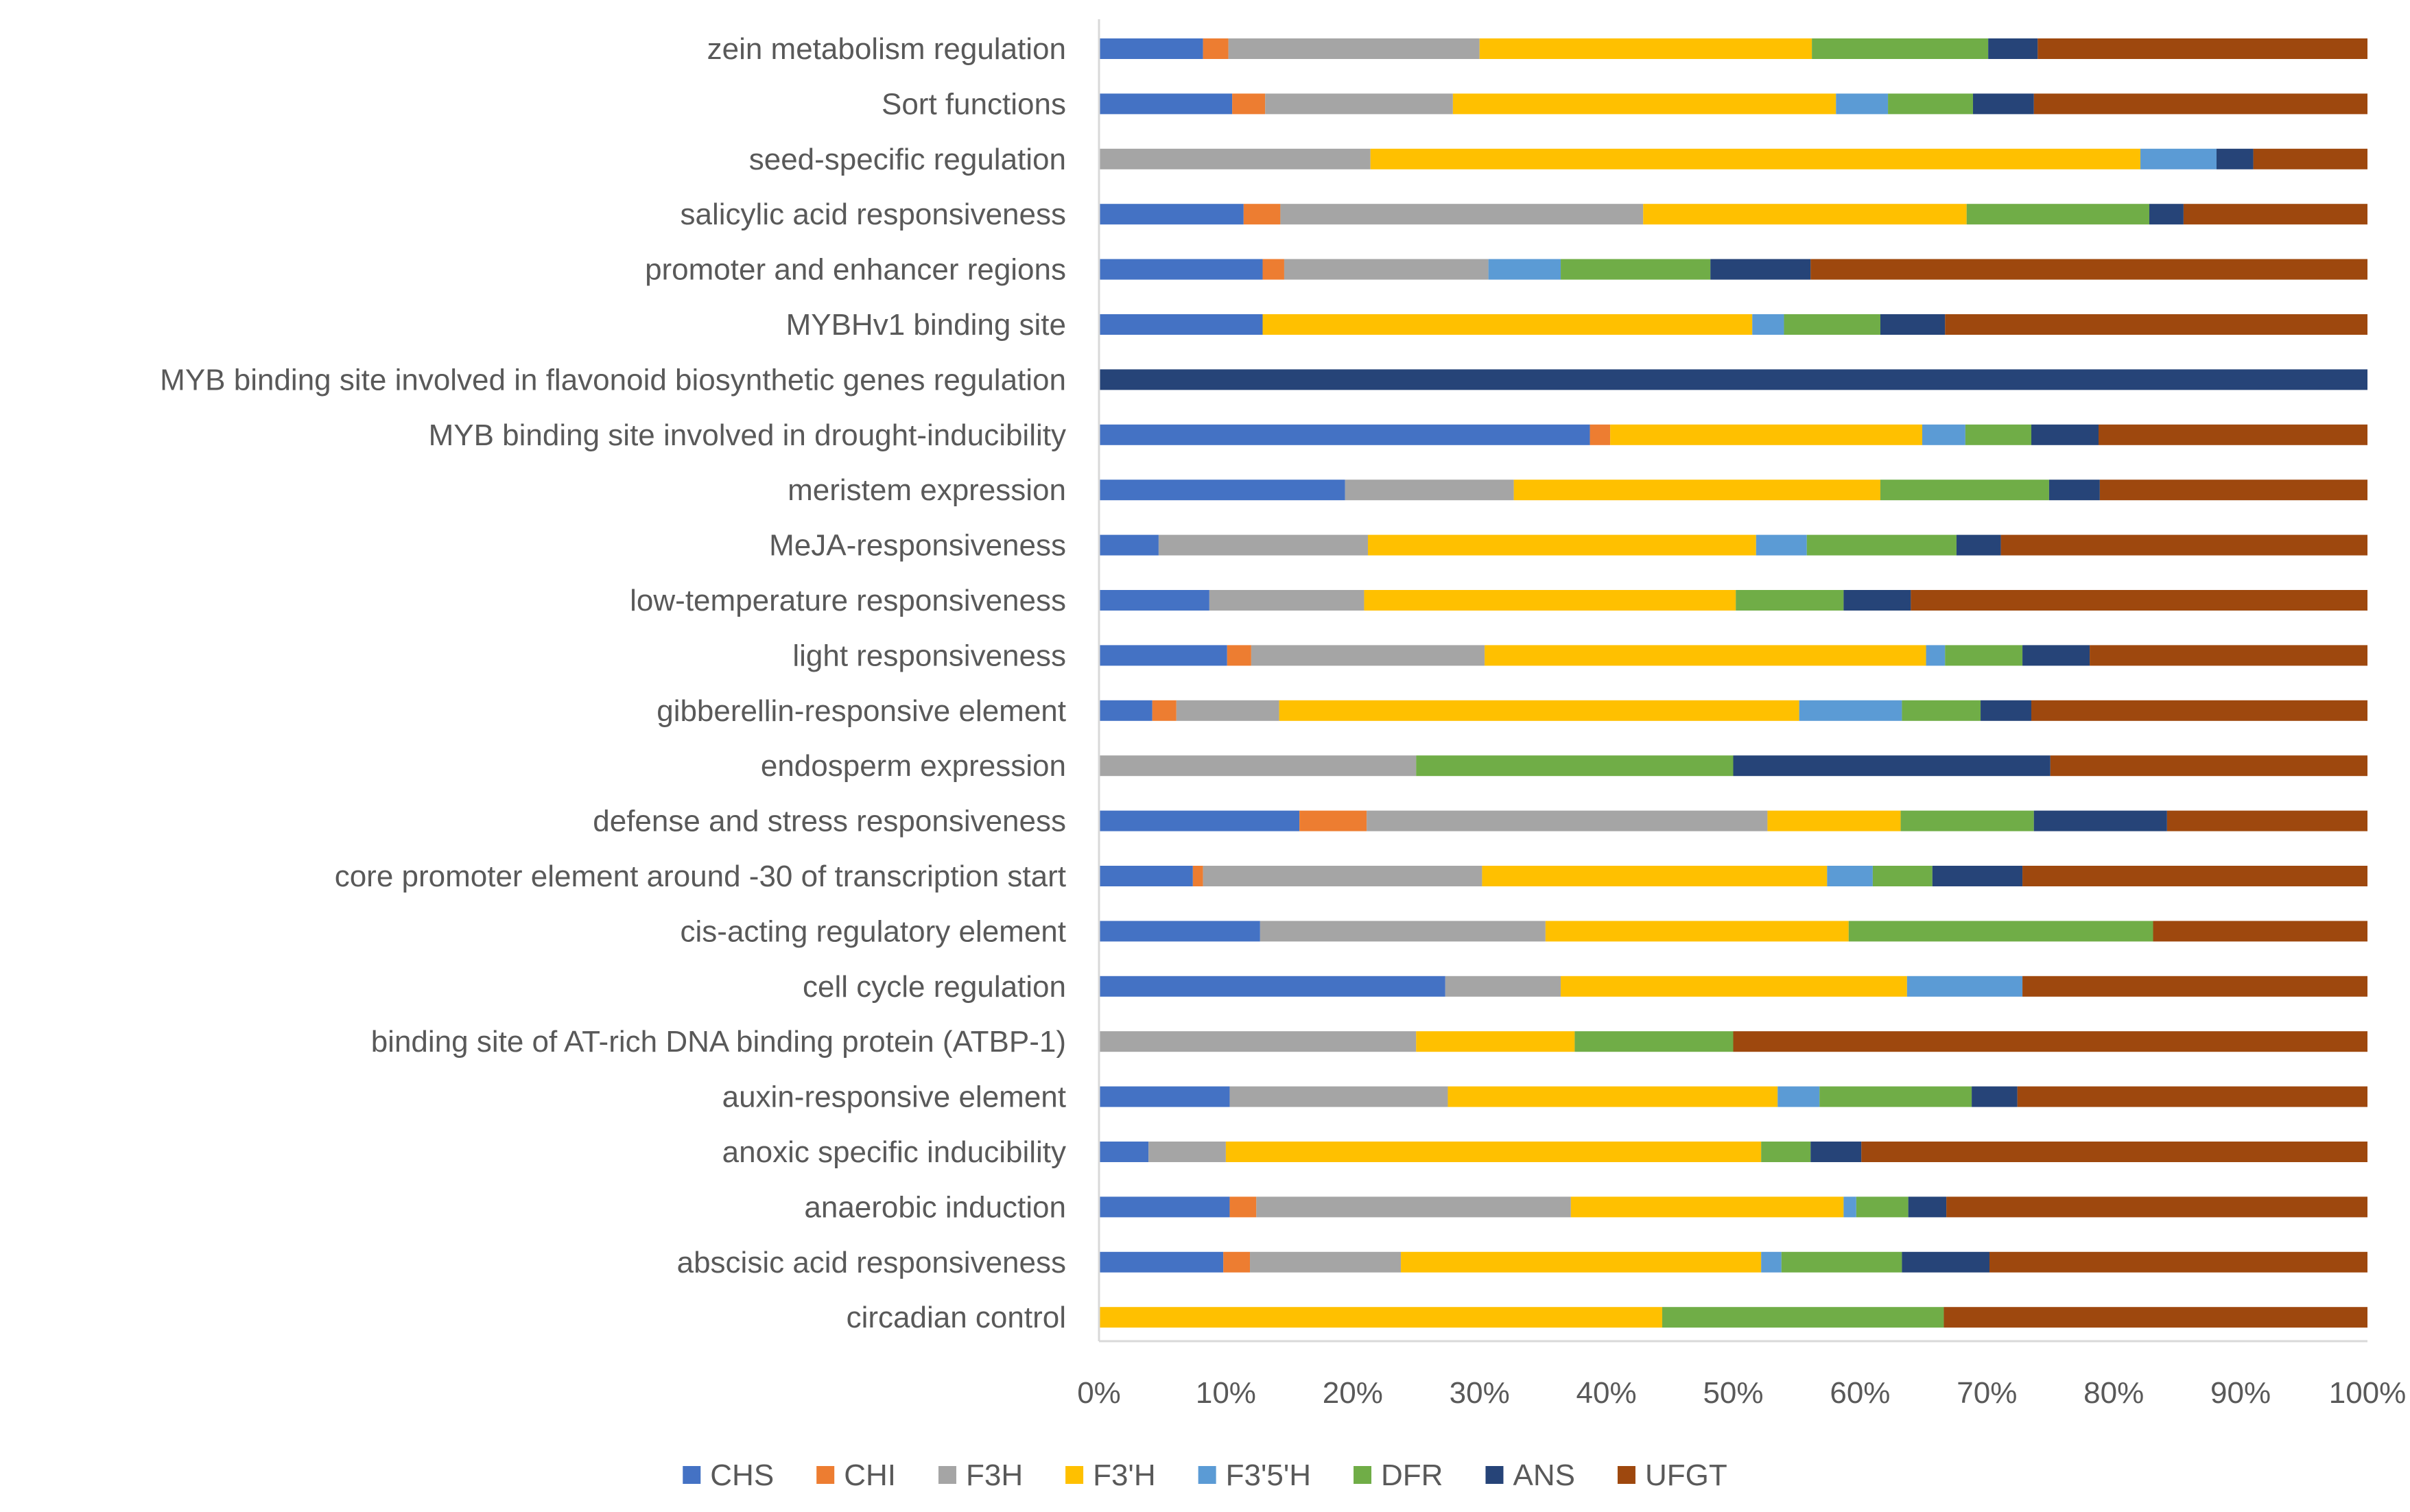  I want to click on legend-label: ANS, so click(1543, 1475).